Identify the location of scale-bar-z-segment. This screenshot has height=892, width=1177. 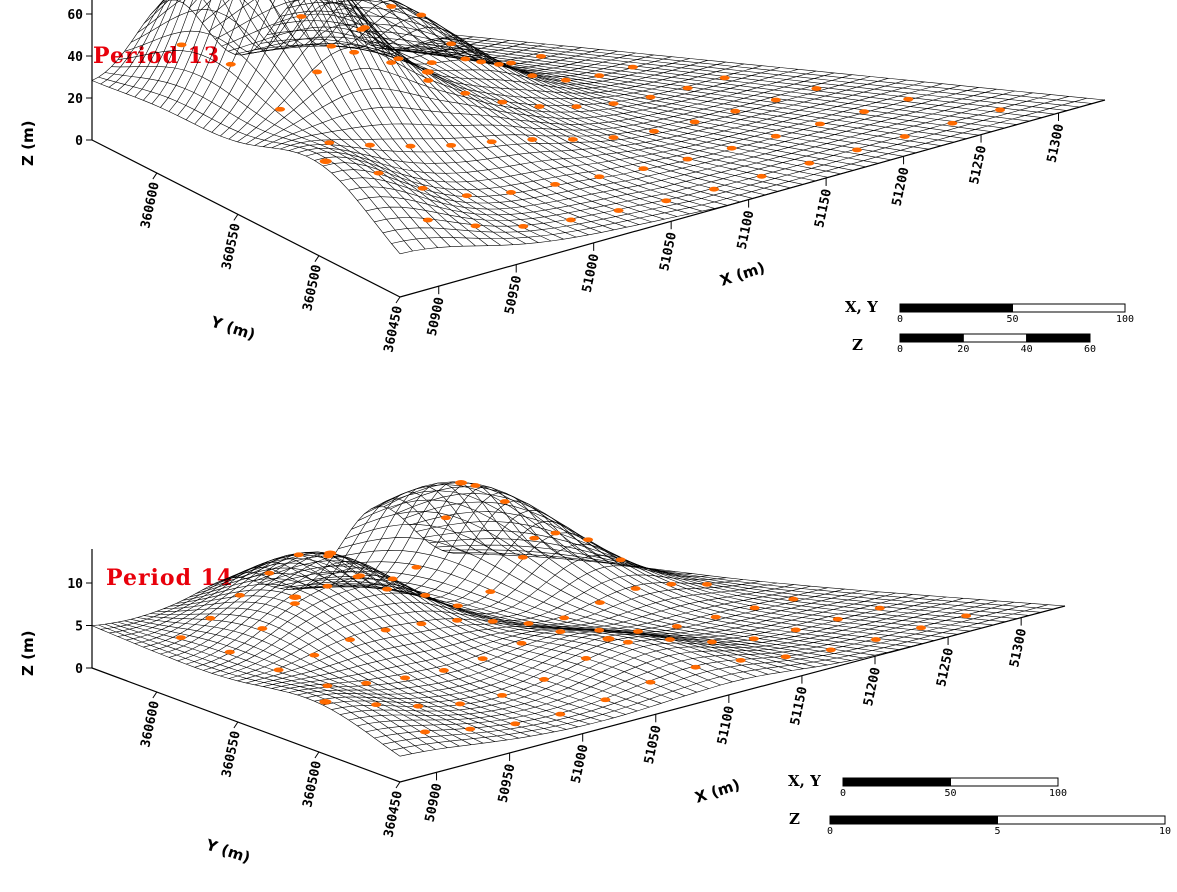
(931, 338).